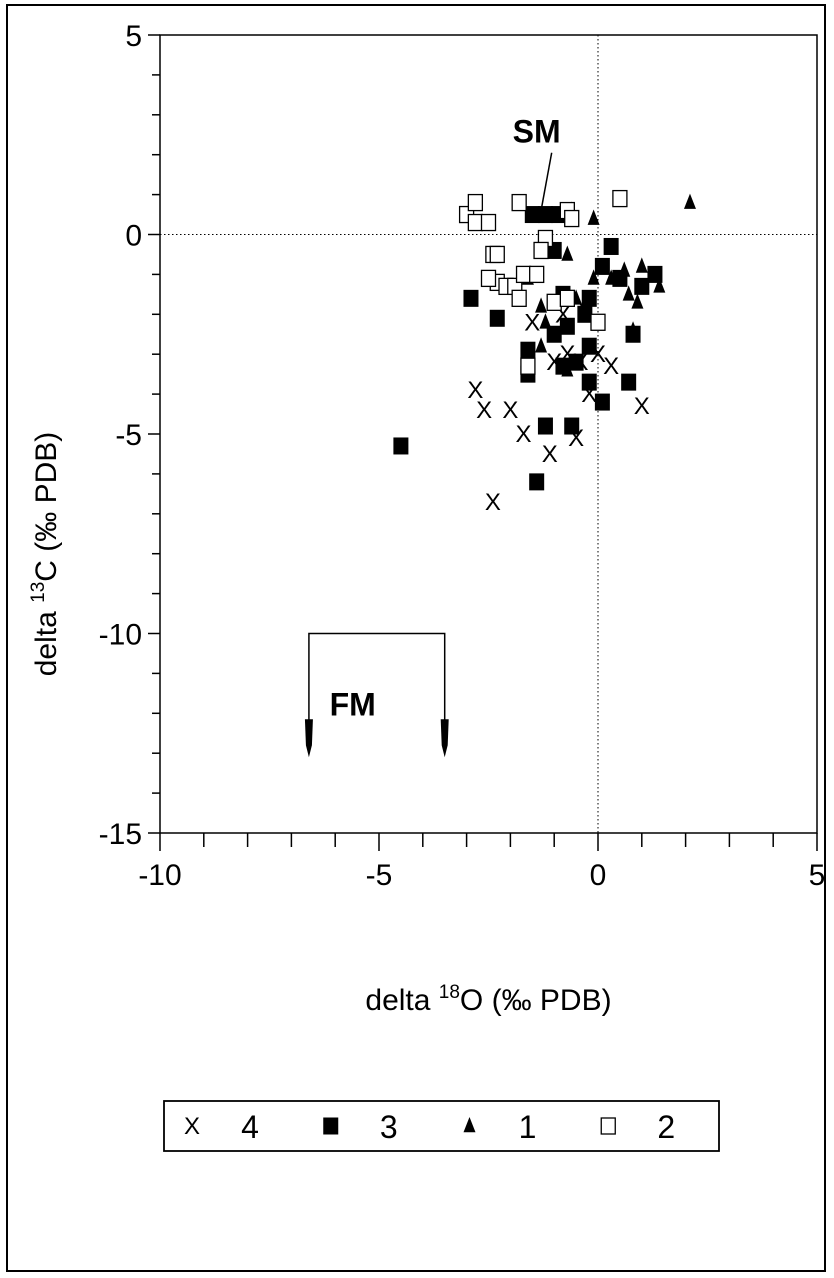 The image size is (834, 1278). I want to click on legend-marker: X, so click(192, 1126).